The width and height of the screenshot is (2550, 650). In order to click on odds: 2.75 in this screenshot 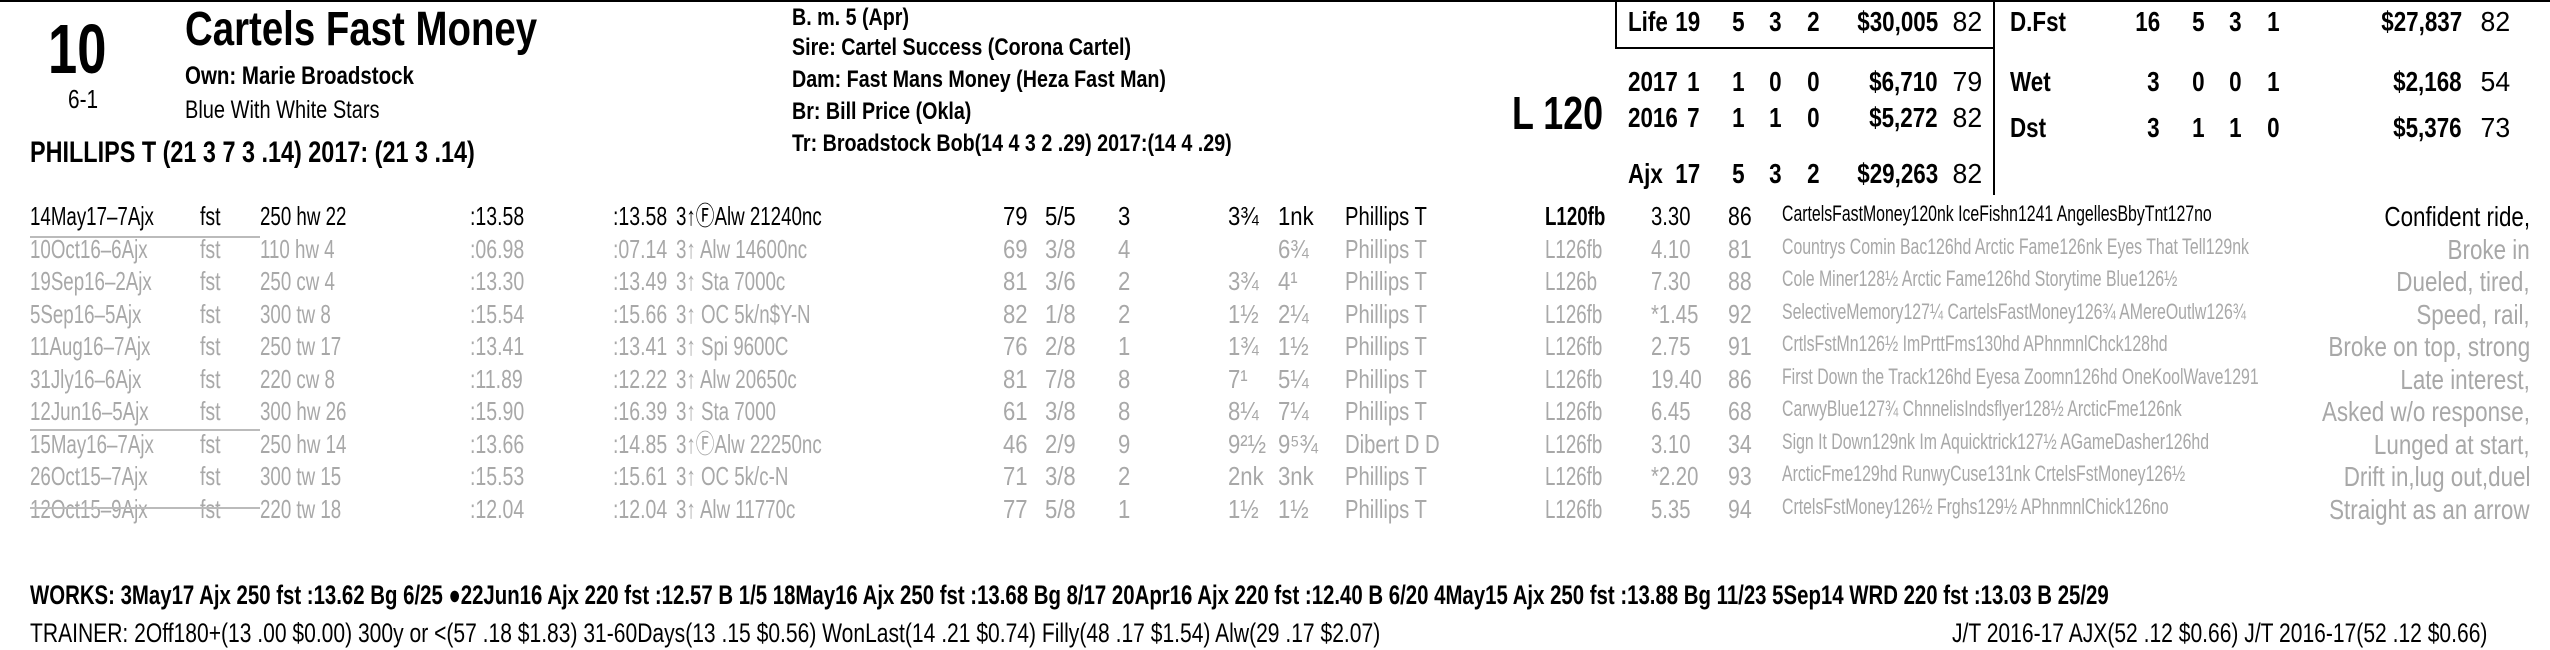, I will do `click(1671, 346)`.